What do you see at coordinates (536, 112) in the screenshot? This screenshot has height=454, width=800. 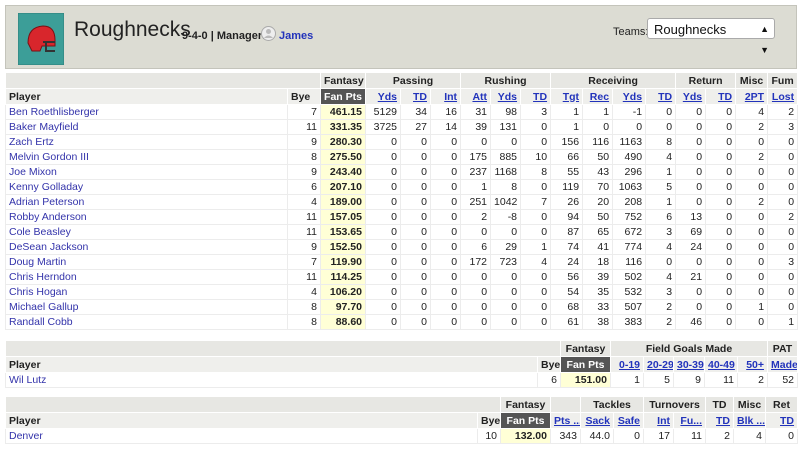 I see `stat-cell: 3` at bounding box center [536, 112].